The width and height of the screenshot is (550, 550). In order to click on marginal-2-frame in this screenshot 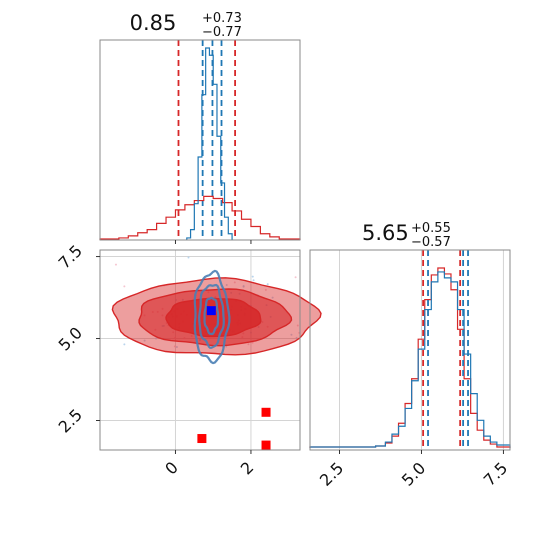, I will do `click(410, 350)`.